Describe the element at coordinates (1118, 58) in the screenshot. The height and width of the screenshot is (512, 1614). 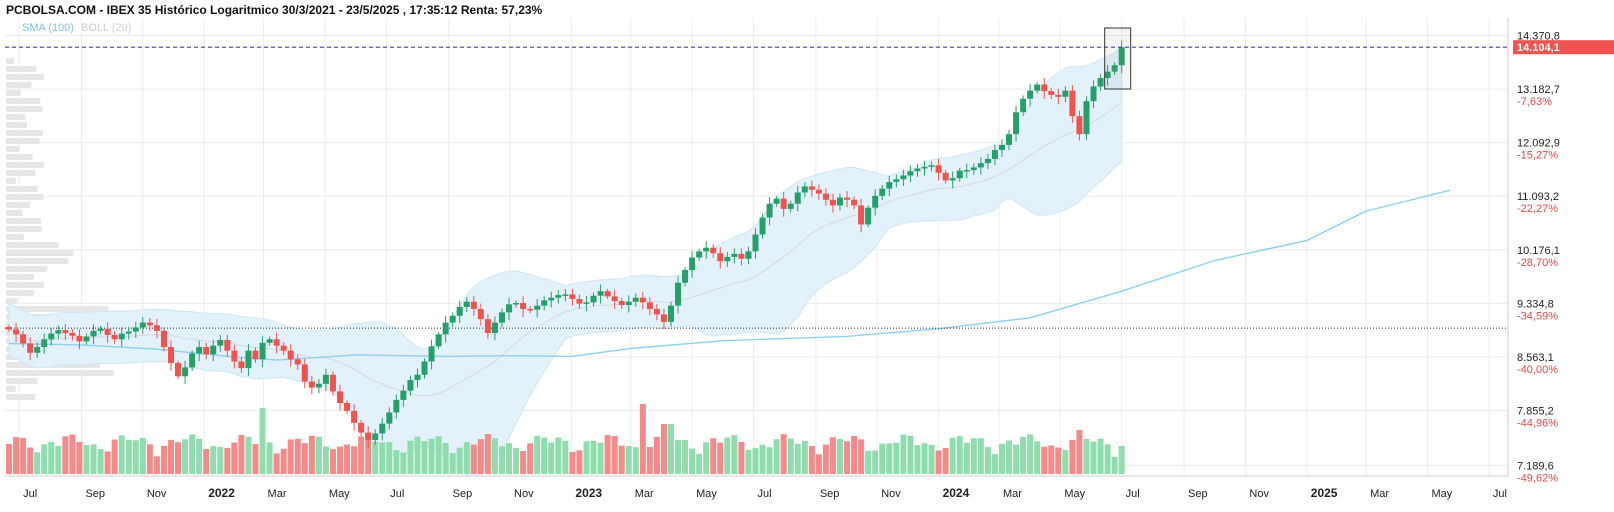
I see `last-candle-highlight` at that location.